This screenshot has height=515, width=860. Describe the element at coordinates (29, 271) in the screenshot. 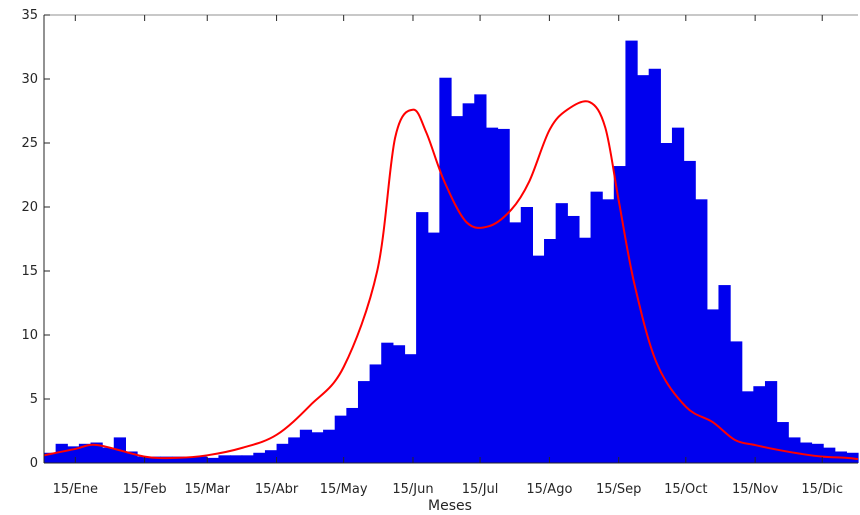

I see `y-tick-label: 15` at that location.